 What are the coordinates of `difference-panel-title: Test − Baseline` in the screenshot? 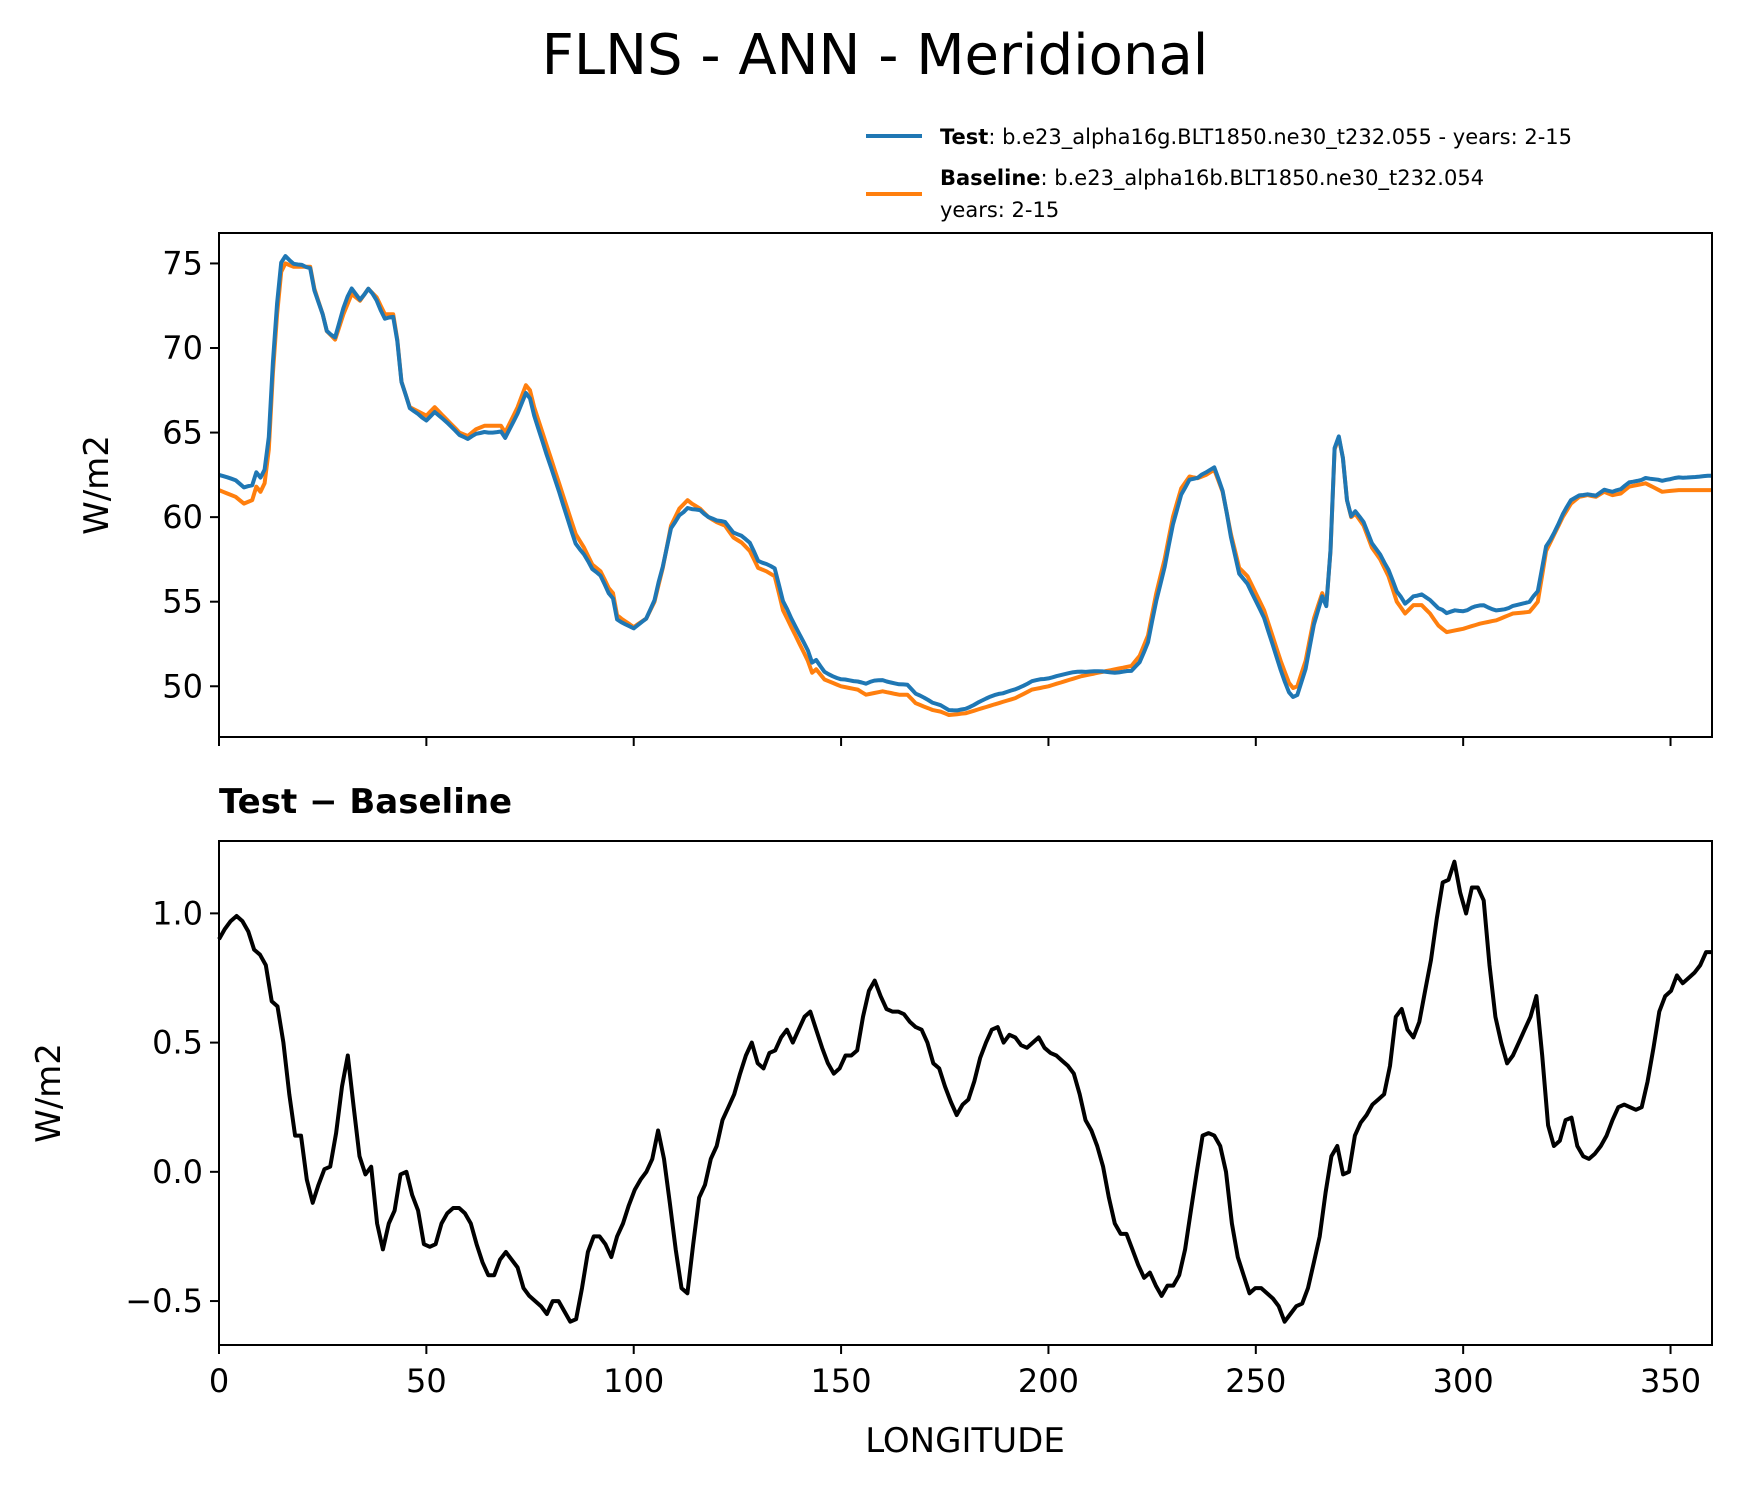 It's located at (365, 802).